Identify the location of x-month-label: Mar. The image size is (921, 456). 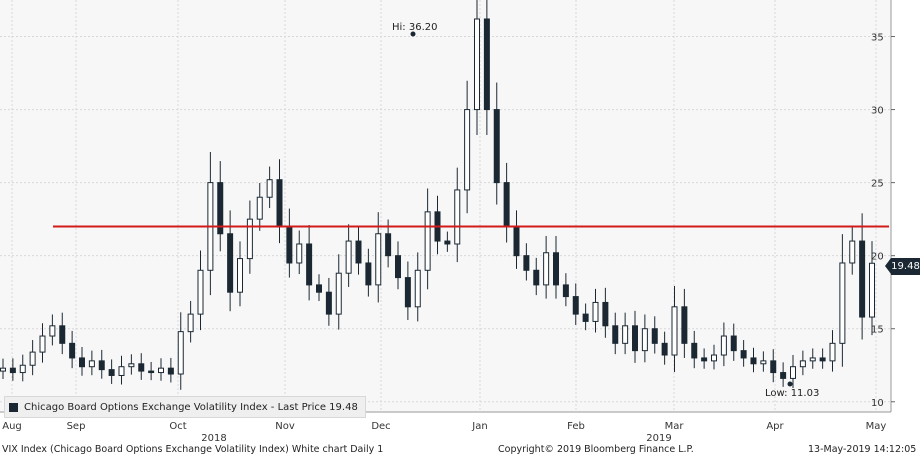
(675, 426).